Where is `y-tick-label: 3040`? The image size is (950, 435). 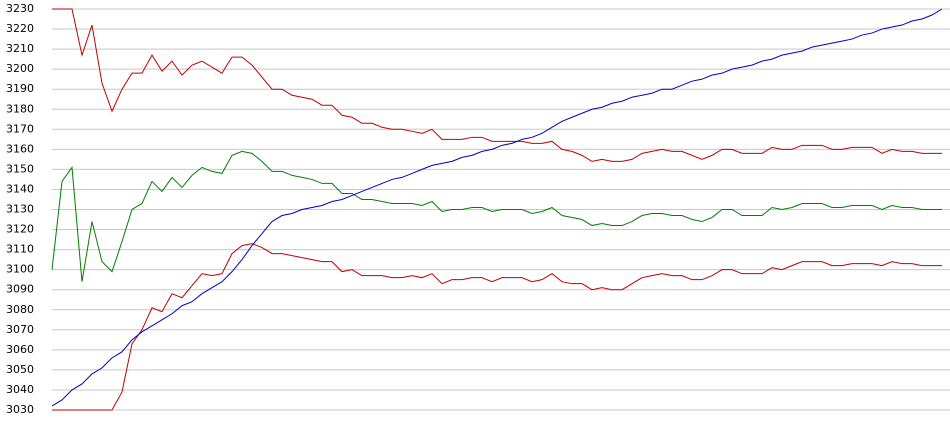
y-tick-label: 3040 is located at coordinates (20, 389).